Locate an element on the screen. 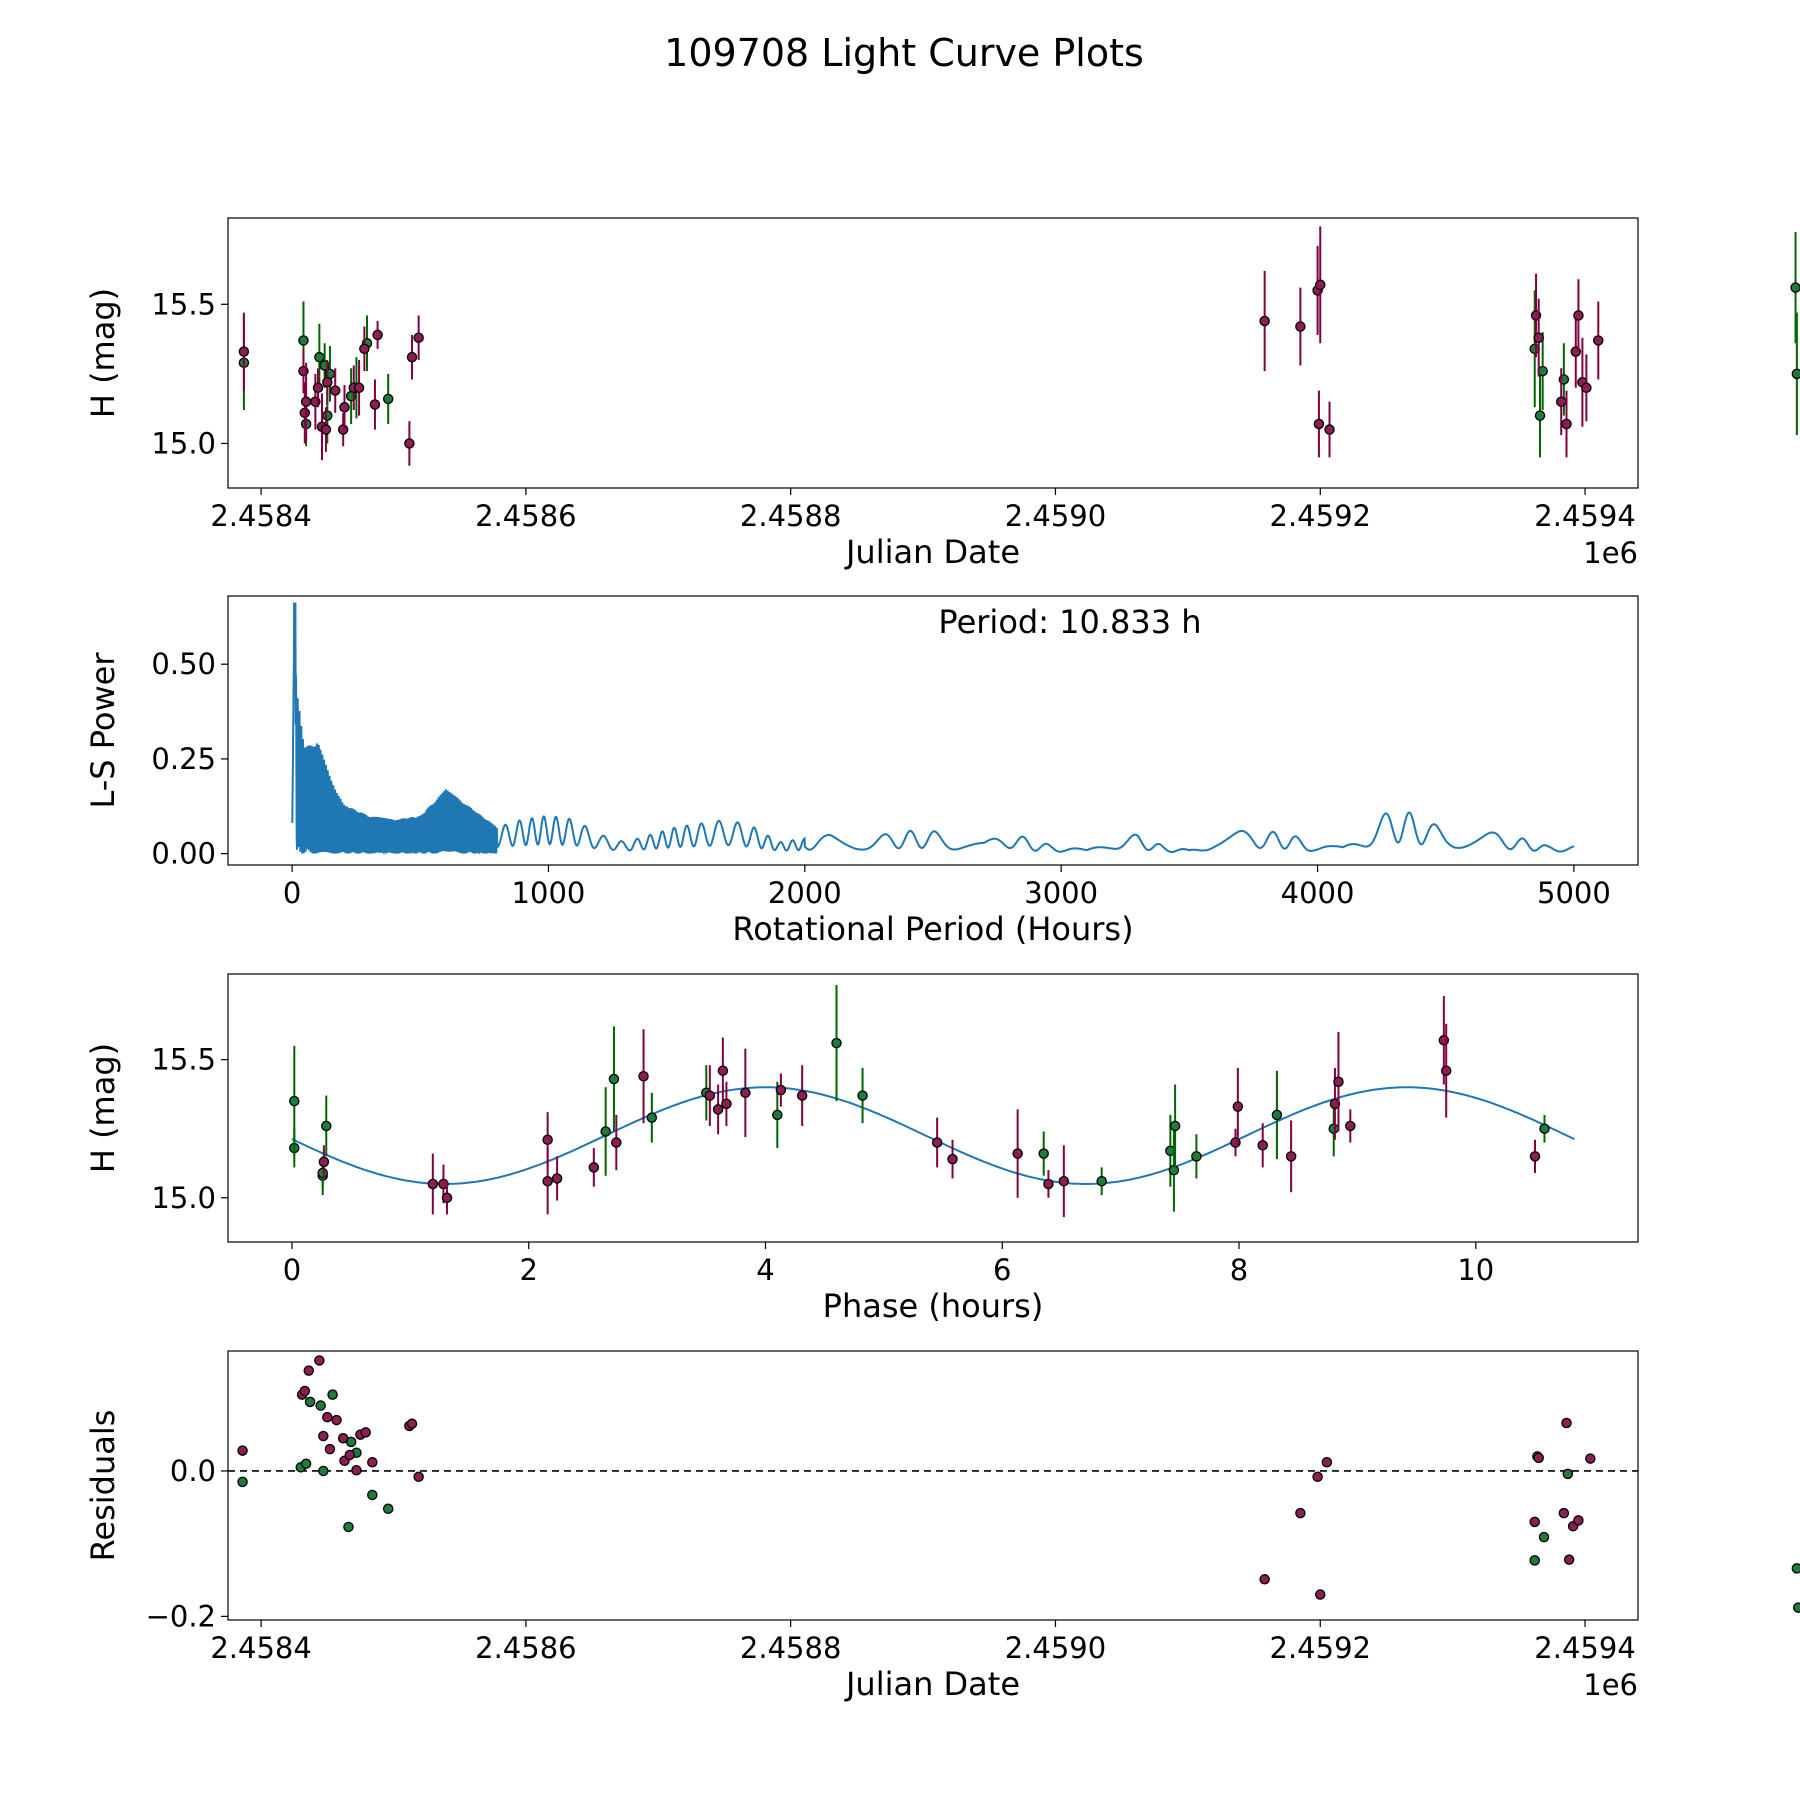 The image size is (1800, 1800). periodogram-line is located at coordinates (933, 729).